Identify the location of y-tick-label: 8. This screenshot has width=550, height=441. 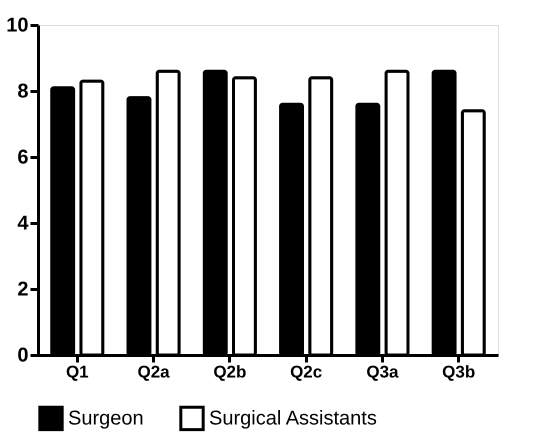
(22, 91).